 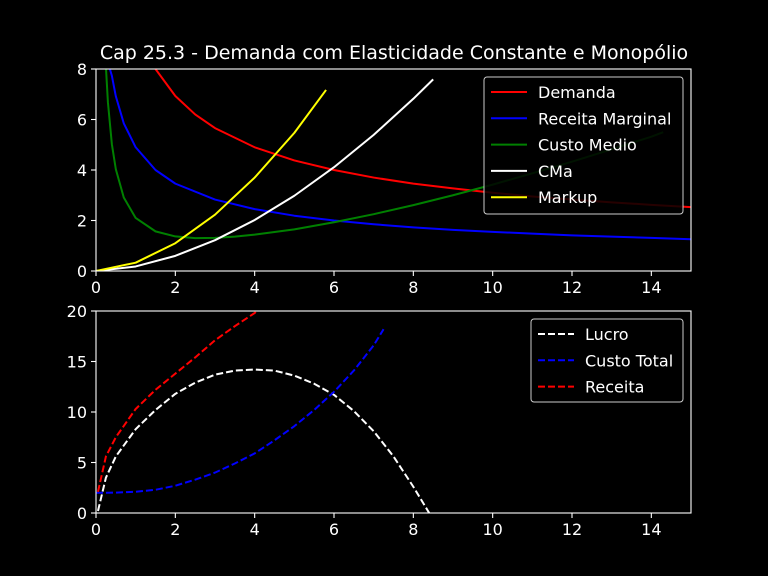 What do you see at coordinates (82, 221) in the screenshot?
I see `y-tick-label: 2` at bounding box center [82, 221].